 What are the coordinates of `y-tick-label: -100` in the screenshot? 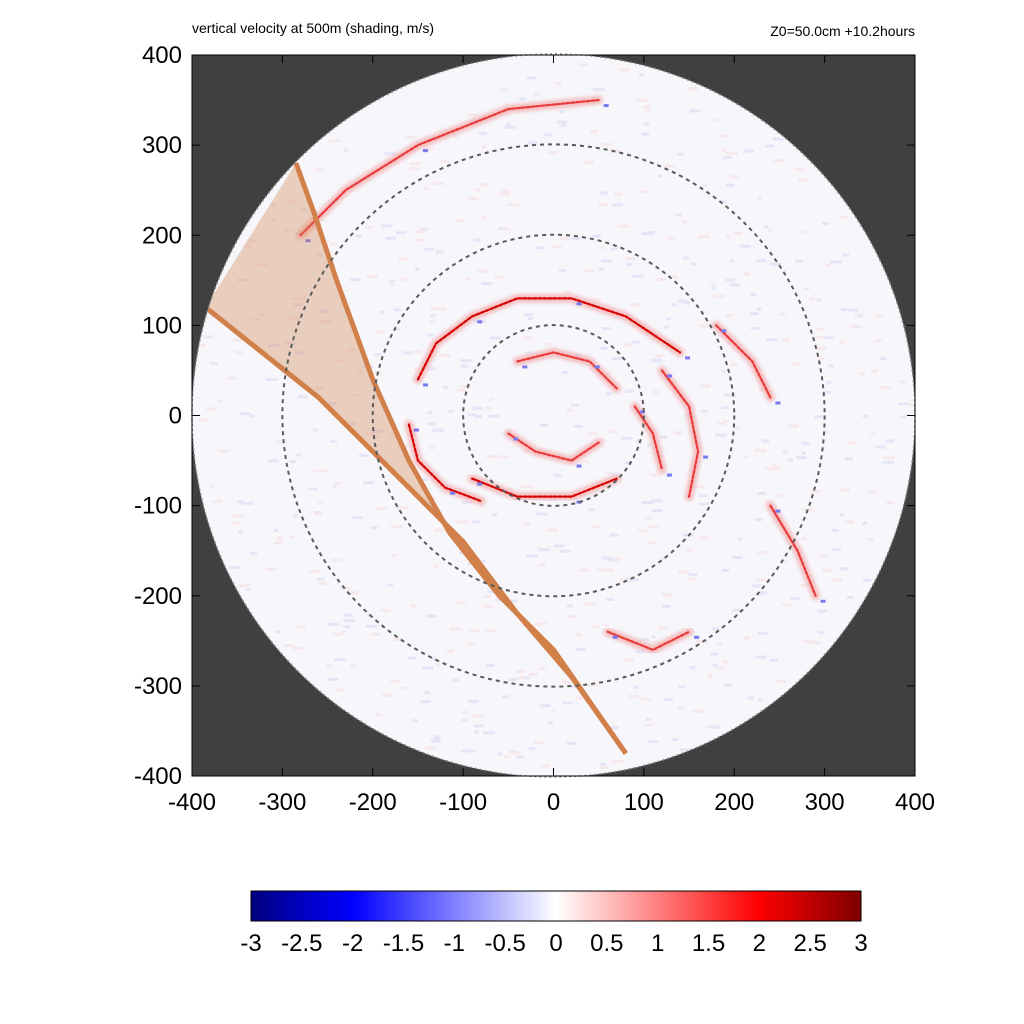 It's located at (158, 506).